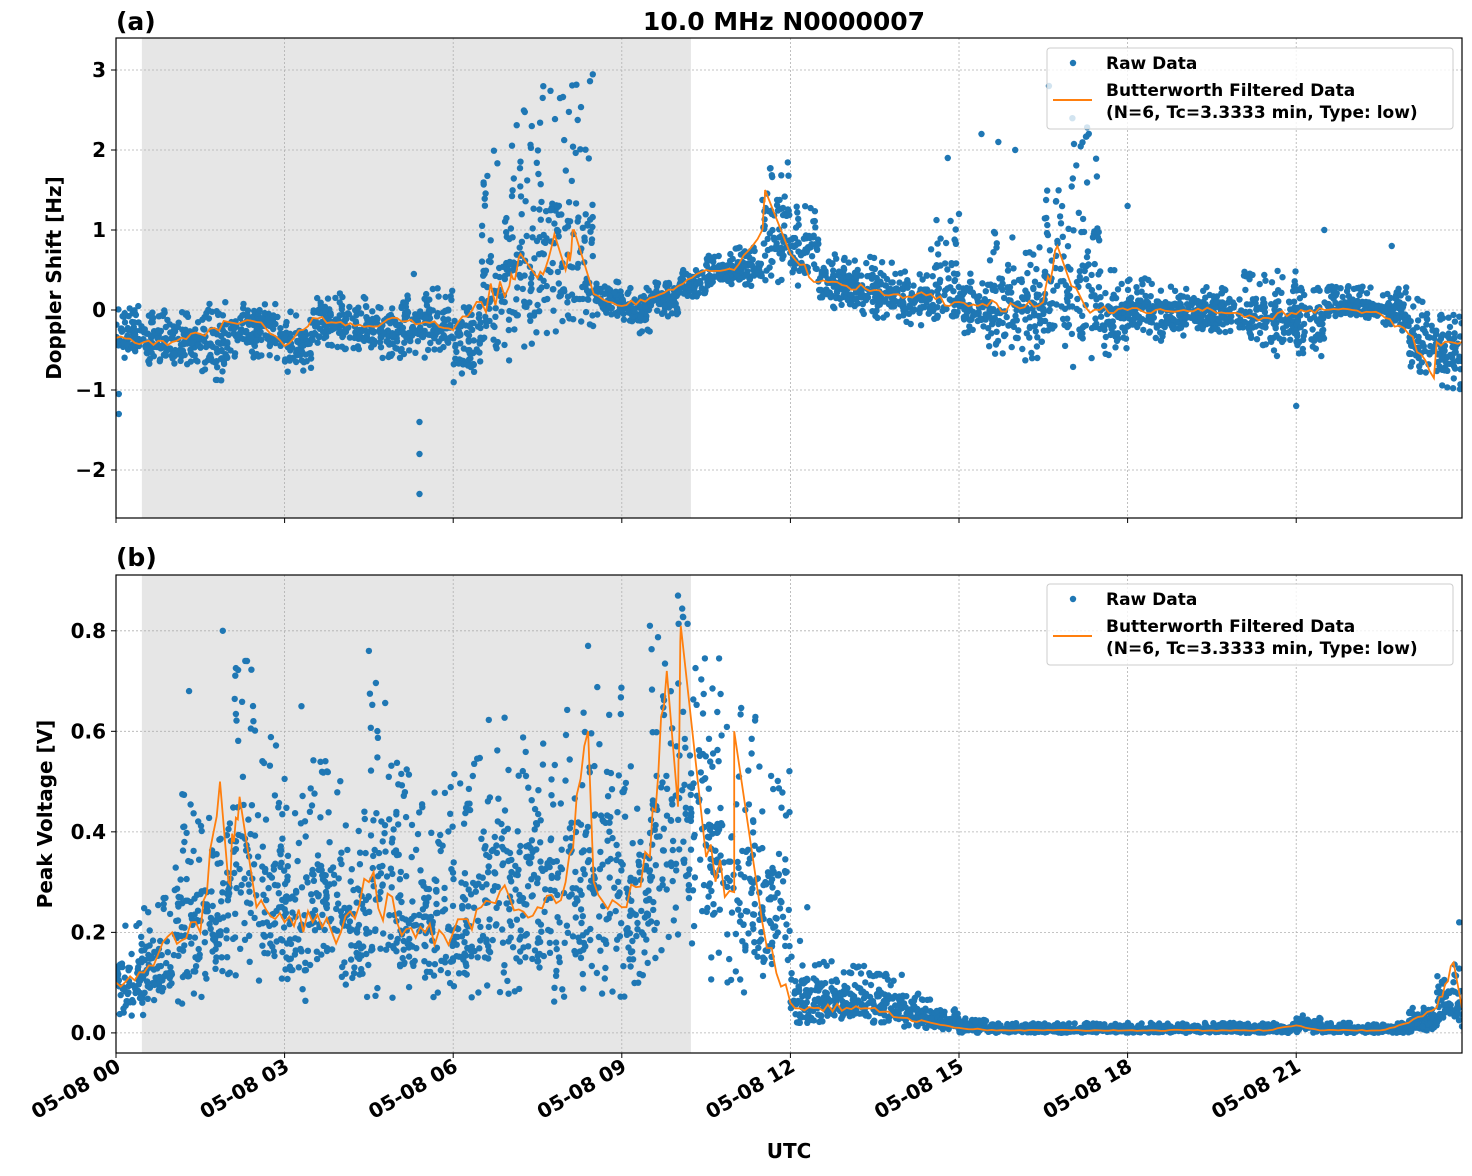 The image size is (1472, 1176). What do you see at coordinates (784, 21) in the screenshot?
I see `figure-title: 10.0 MHz N0000007` at bounding box center [784, 21].